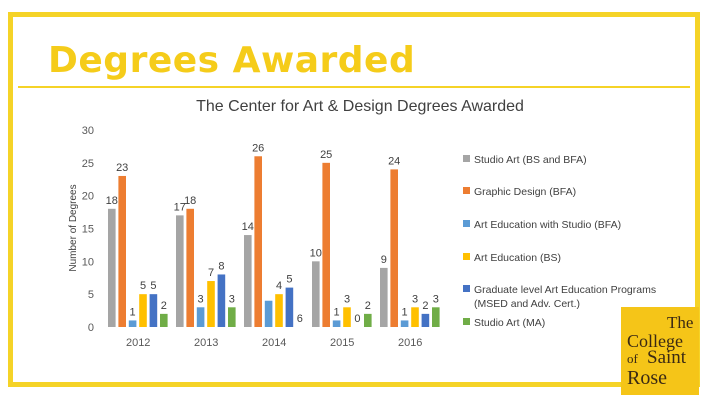 Image resolution: width=720 pixels, height=405 pixels. Describe the element at coordinates (232, 60) in the screenshot. I see `slide-title: Degrees Awarded` at that location.